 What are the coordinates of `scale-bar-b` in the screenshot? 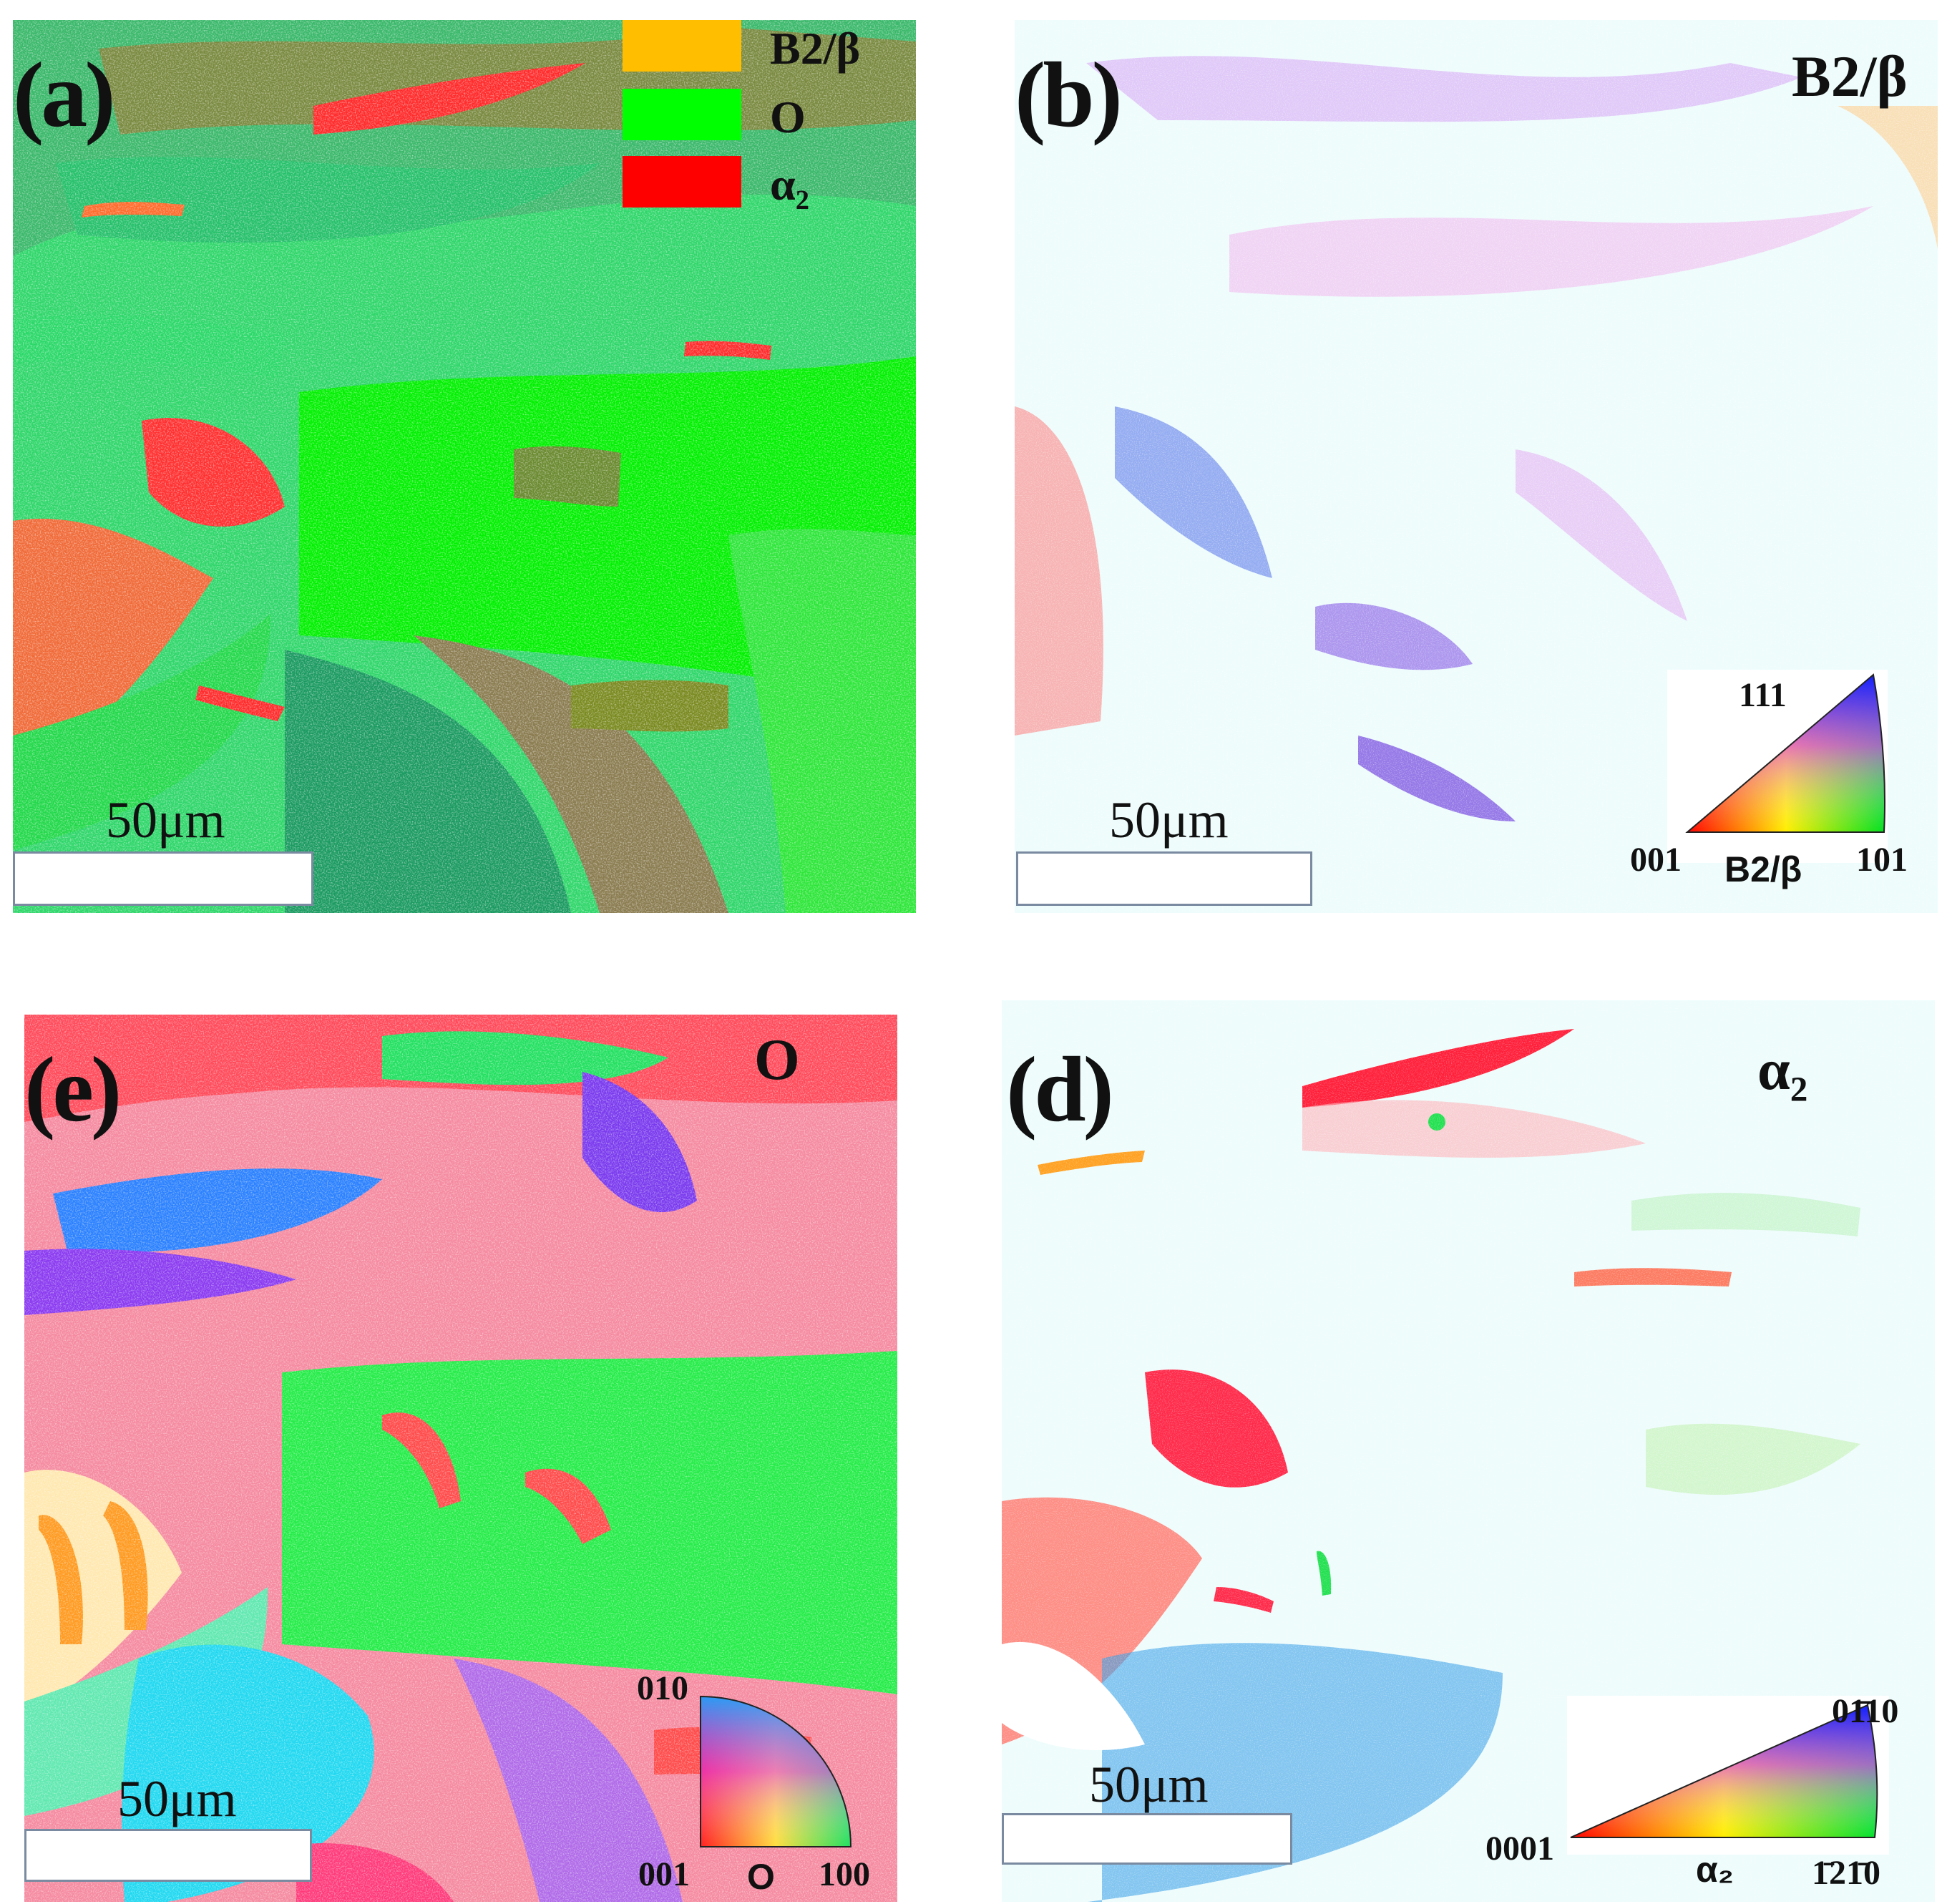 It's located at (1164, 878).